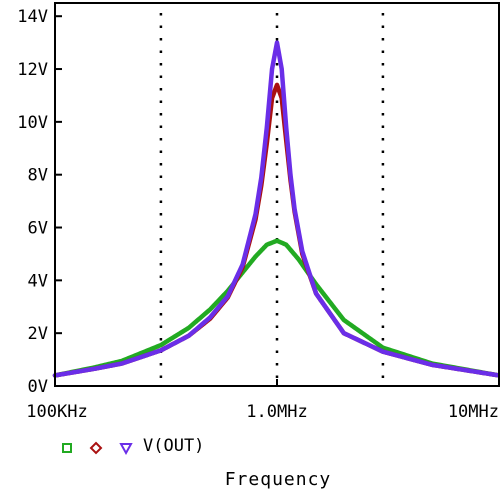 The width and height of the screenshot is (500, 494). Describe the element at coordinates (126, 449) in the screenshot. I see `legend-marker-triangle` at that location.